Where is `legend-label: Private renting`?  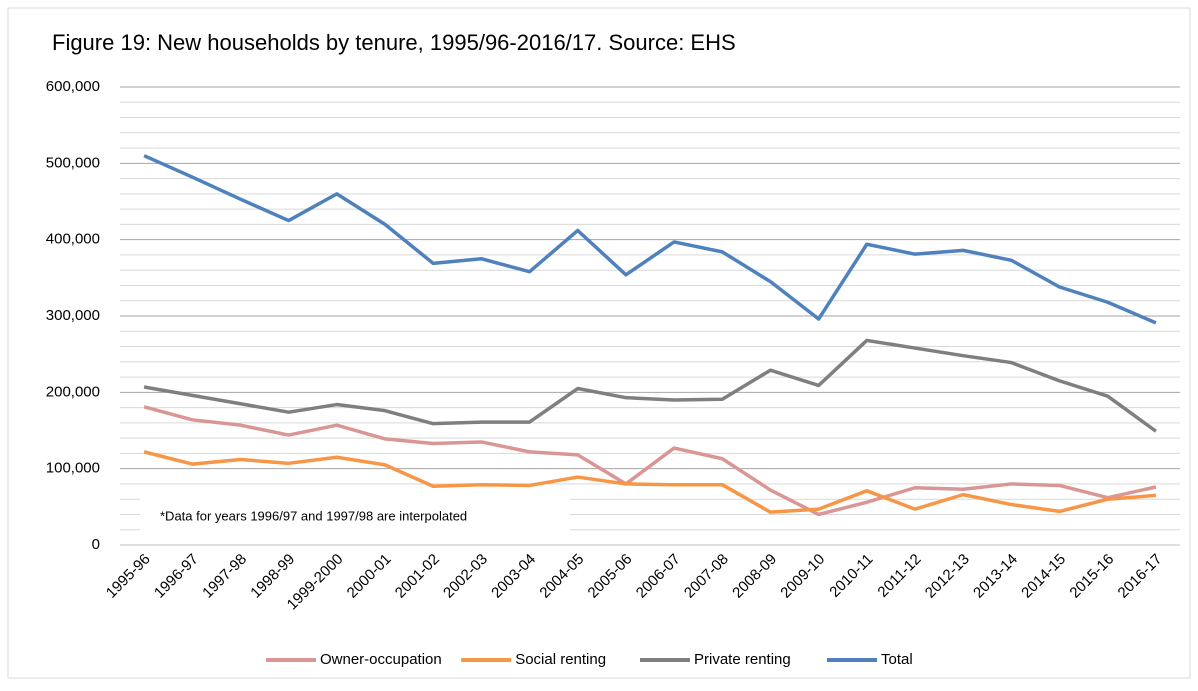
legend-label: Private renting is located at coordinates (742, 659).